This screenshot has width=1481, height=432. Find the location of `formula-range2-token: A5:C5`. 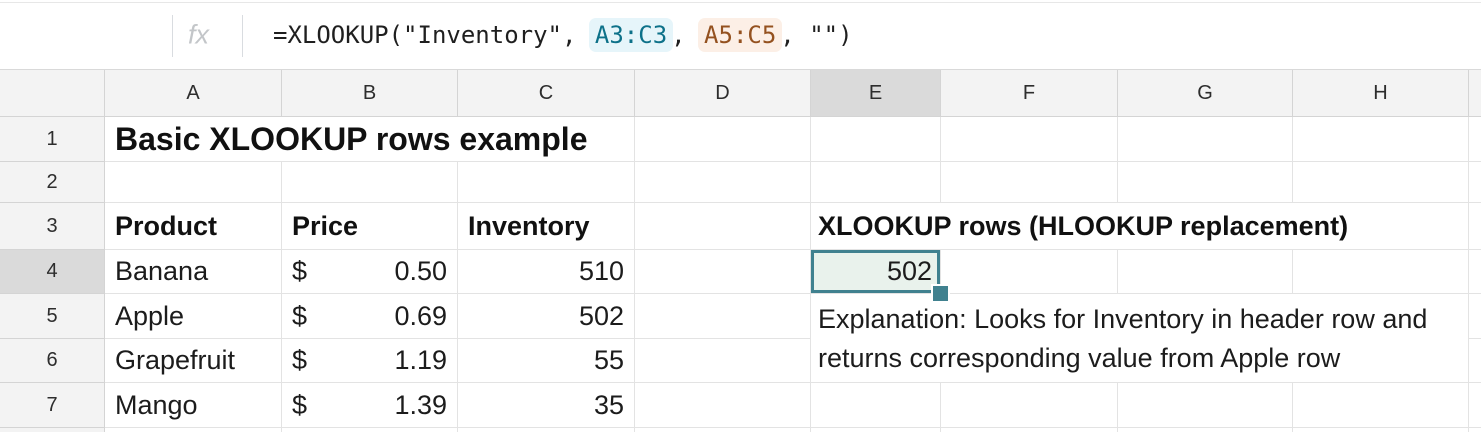

formula-range2-token: A5:C5 is located at coordinates (740, 34).